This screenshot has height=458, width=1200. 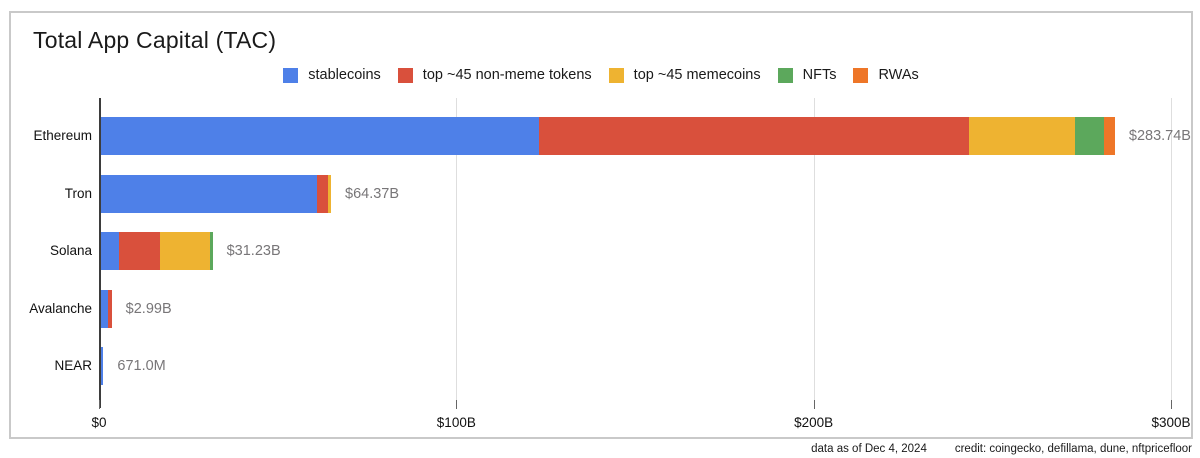 What do you see at coordinates (78, 193) in the screenshot?
I see `category-label-tron: Tron` at bounding box center [78, 193].